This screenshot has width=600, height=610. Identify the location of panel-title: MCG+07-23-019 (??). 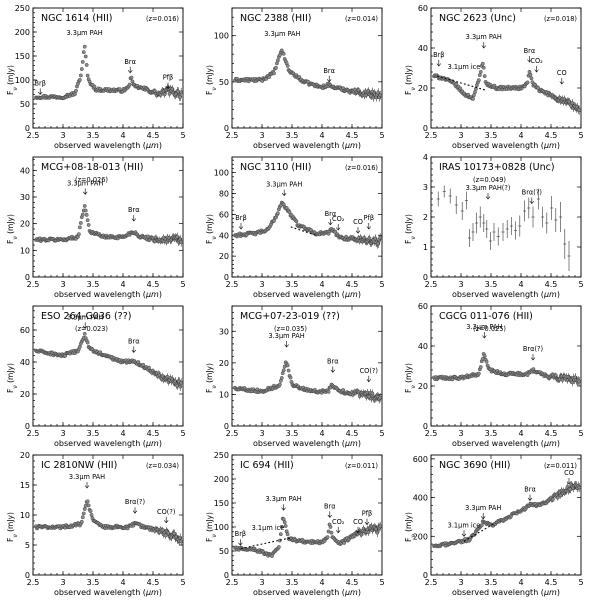
(290, 316).